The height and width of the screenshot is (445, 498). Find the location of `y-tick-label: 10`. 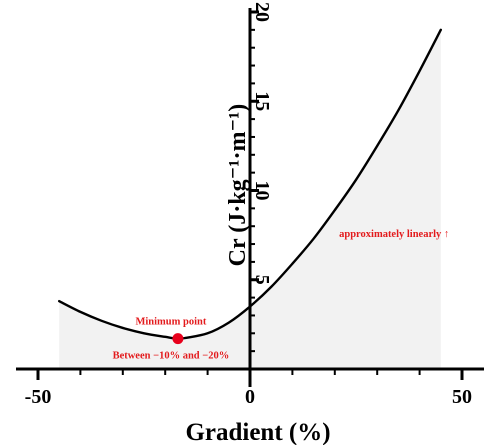

y-tick-label: 10 is located at coordinates (262, 191).